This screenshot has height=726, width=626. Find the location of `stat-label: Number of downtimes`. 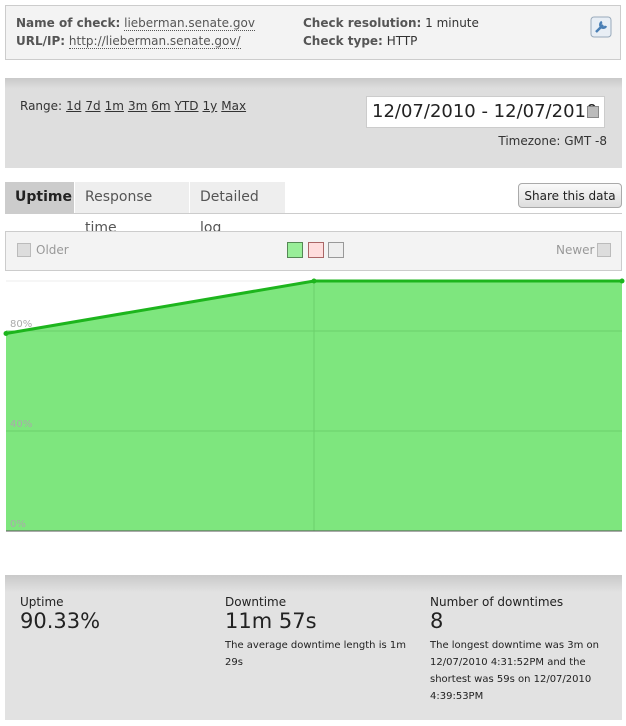

stat-label: Number of downtimes is located at coordinates (497, 602).